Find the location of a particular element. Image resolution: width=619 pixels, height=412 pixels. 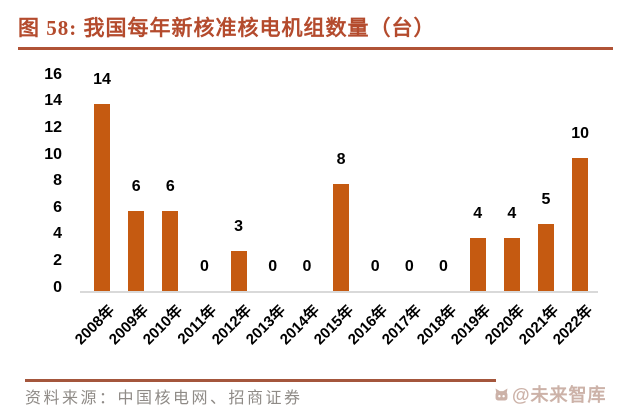

y-axis-tick-label: 4 is located at coordinates (57, 234).